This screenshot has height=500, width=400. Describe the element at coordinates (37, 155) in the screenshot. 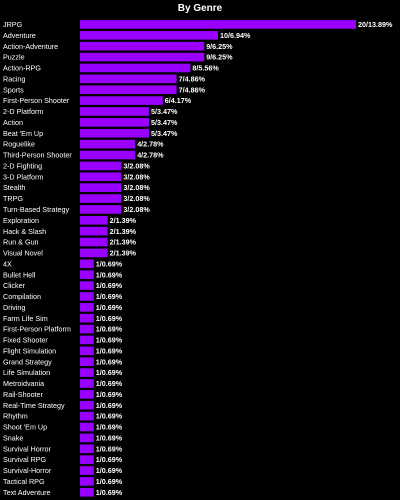

I see `category-label-12: Third-Person Shooter` at that location.